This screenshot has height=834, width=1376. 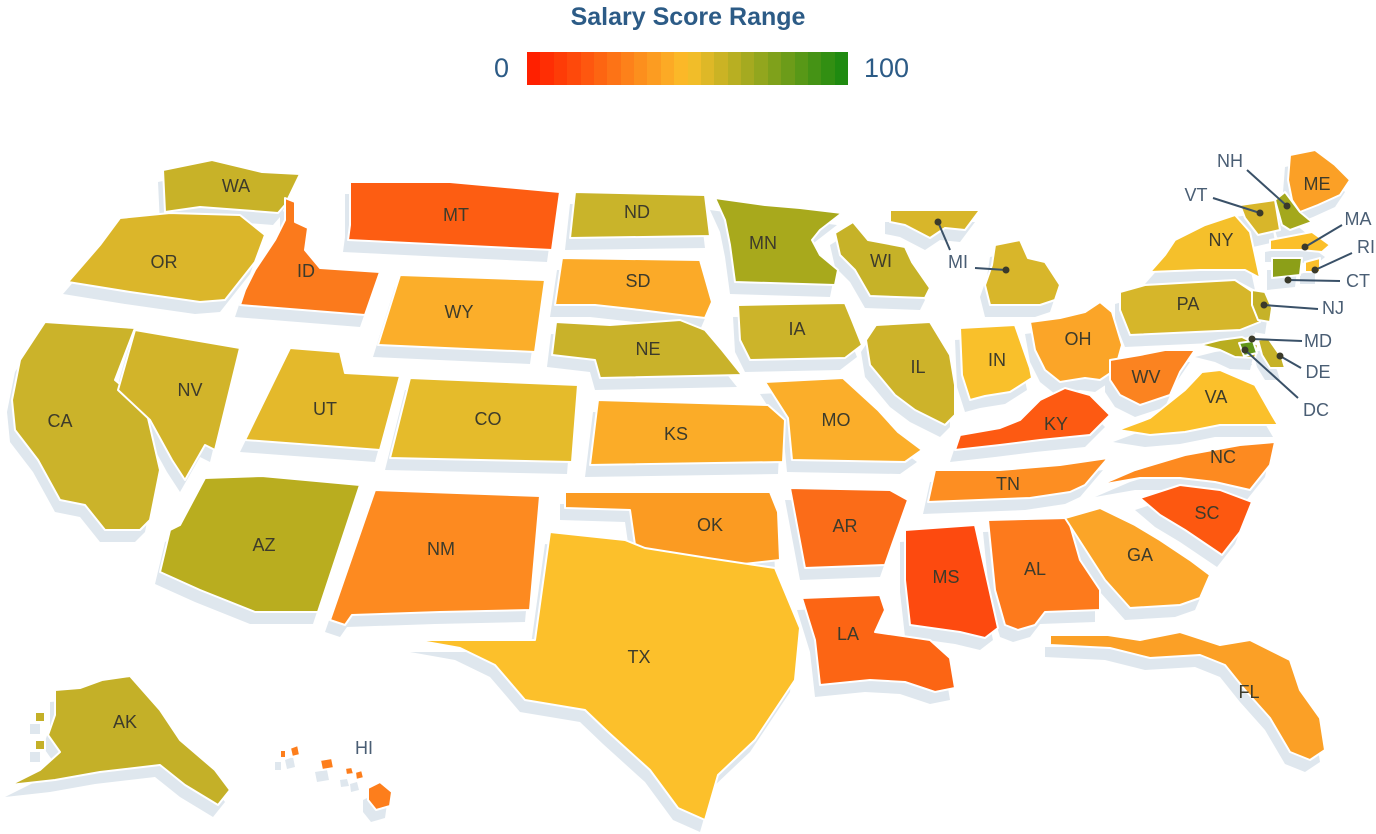 What do you see at coordinates (1264, 305) in the screenshot?
I see `leader-dot-nj` at bounding box center [1264, 305].